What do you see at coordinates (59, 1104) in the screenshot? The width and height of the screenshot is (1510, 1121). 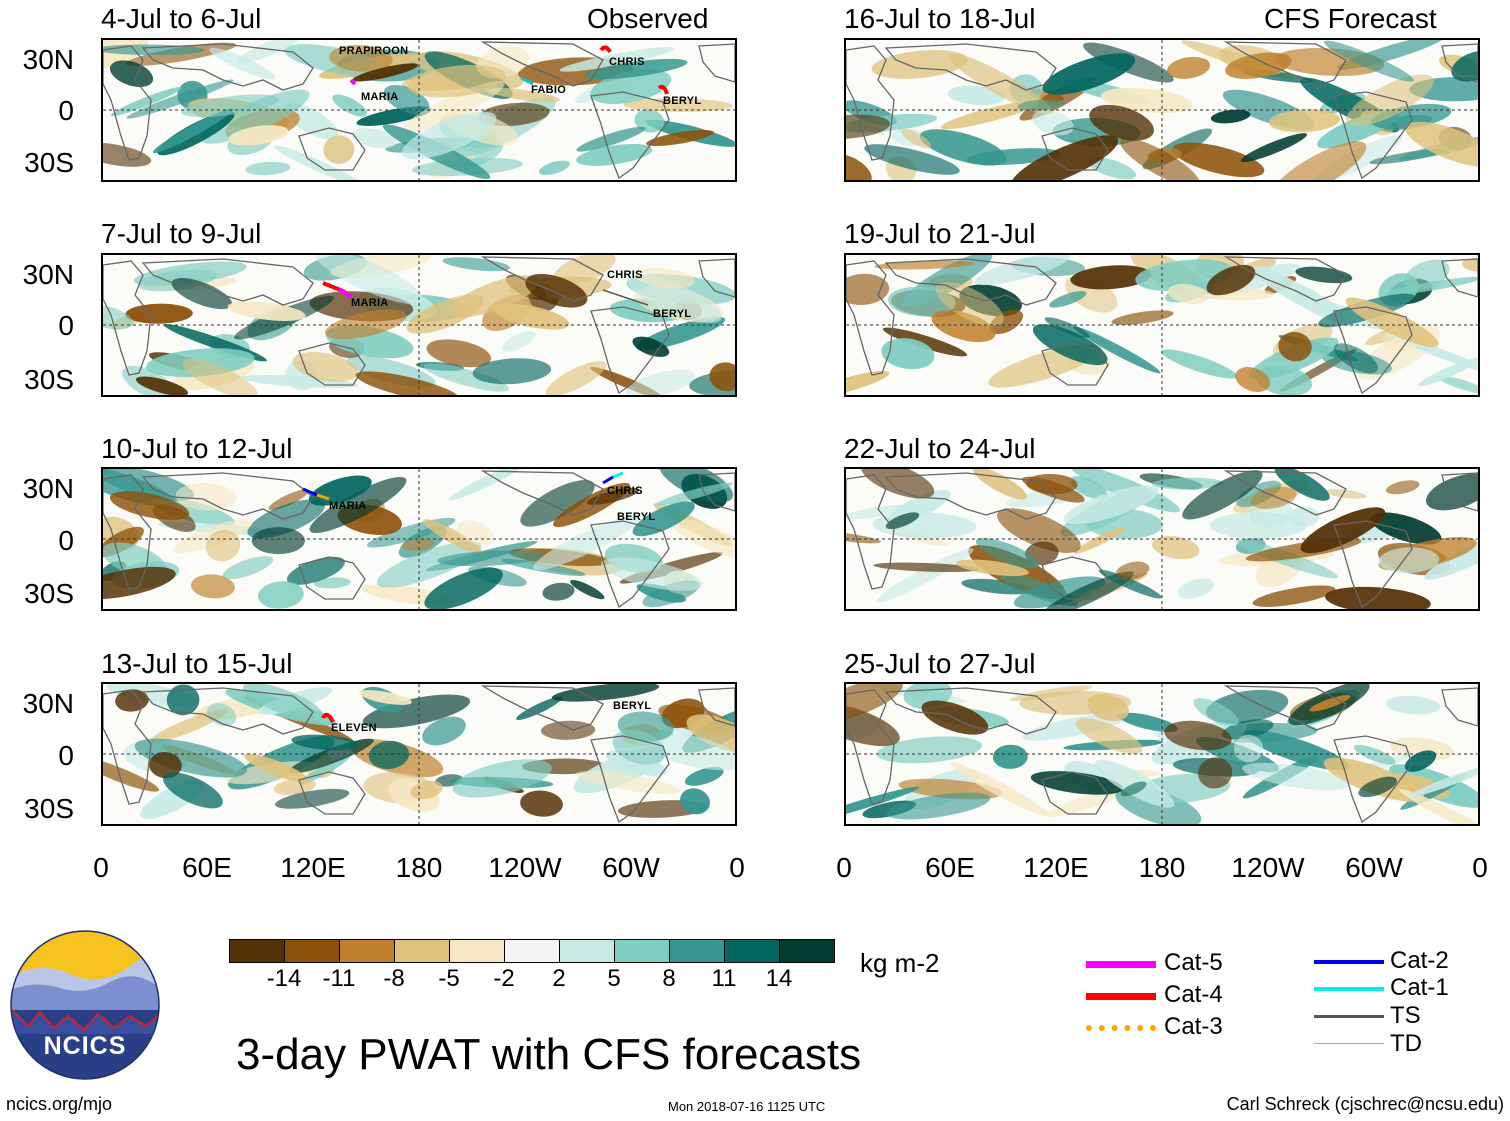 I see `website-link: ncics.org/mjo` at bounding box center [59, 1104].